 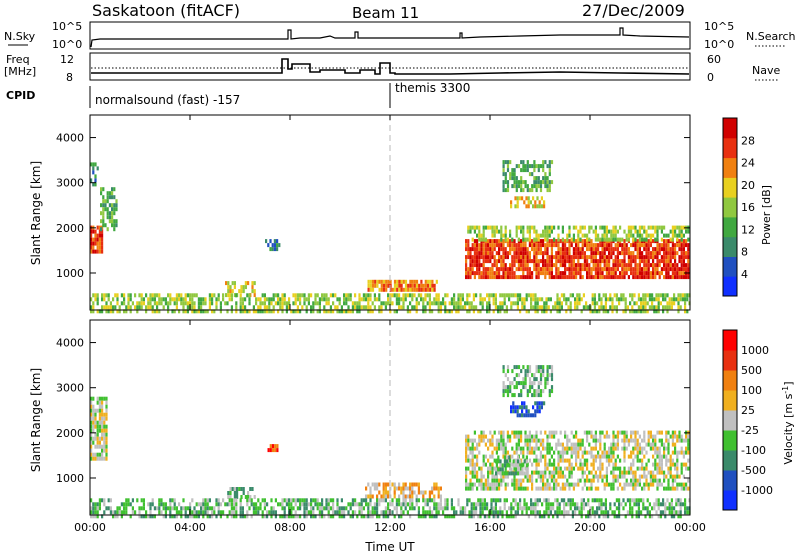 I want to click on velocity-colorbar-tick: -25, so click(x=750, y=430).